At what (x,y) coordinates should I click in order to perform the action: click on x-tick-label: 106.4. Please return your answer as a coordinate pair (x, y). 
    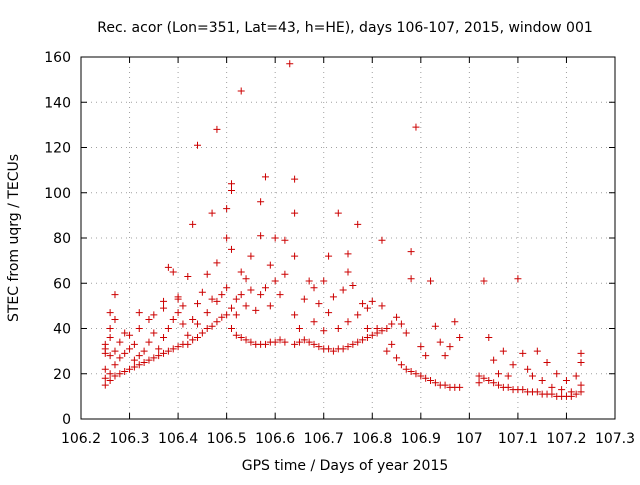
    Looking at the image, I should click on (178, 439).